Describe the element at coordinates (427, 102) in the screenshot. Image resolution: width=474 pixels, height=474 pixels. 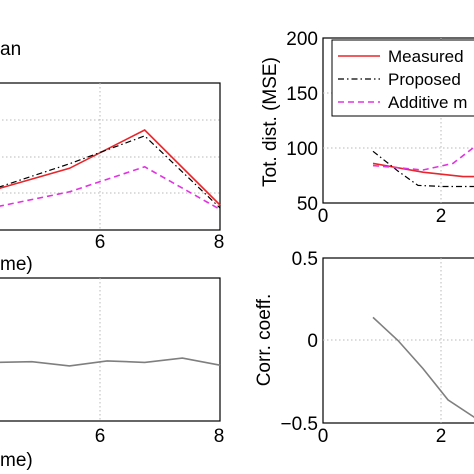
I see `legend-label-additive: Additive m` at that location.